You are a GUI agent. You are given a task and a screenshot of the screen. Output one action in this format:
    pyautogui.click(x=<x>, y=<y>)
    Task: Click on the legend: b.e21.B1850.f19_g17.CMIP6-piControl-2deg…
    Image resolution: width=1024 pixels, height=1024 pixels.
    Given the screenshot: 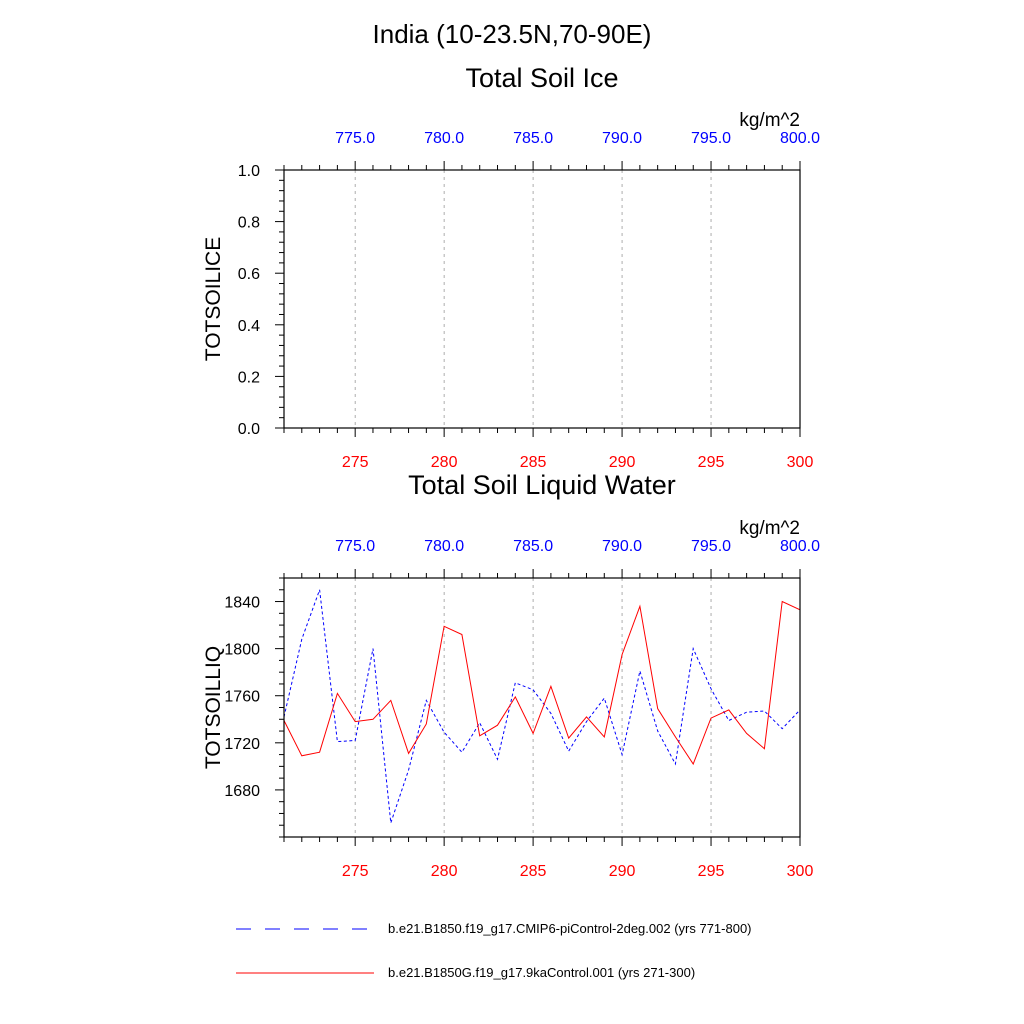 What is the action you would take?
    pyautogui.click(x=494, y=950)
    